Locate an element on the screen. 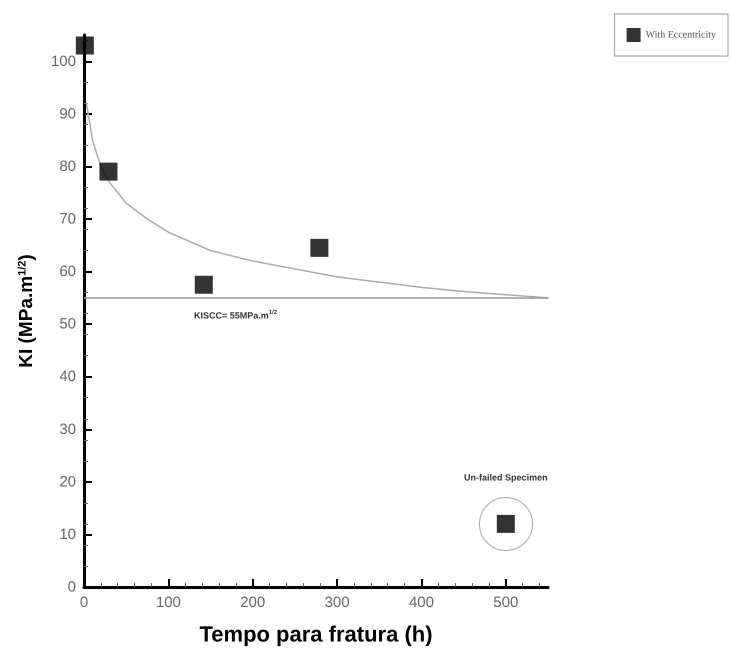 The width and height of the screenshot is (730, 651). y-tick-label: 50 is located at coordinates (67, 324).